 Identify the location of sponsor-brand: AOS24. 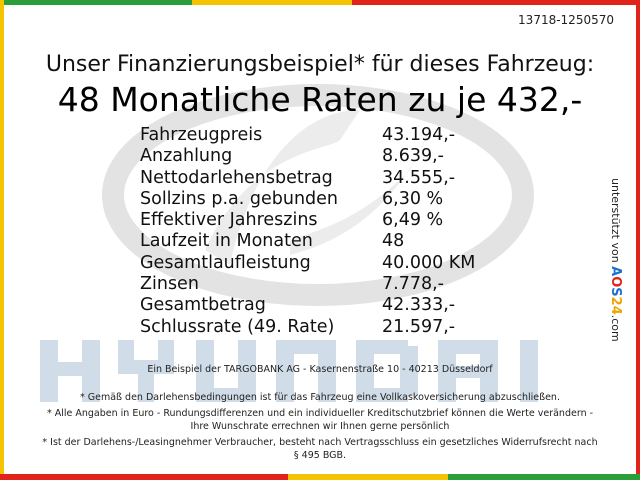
(615, 290).